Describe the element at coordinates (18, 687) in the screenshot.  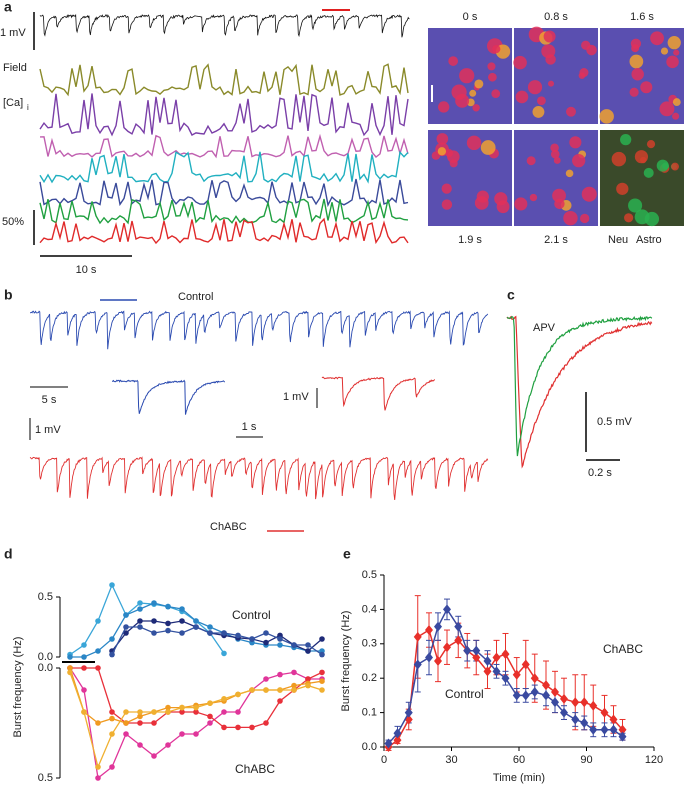
I see `y-axis-title: Burst frequency (Hz)` at that location.